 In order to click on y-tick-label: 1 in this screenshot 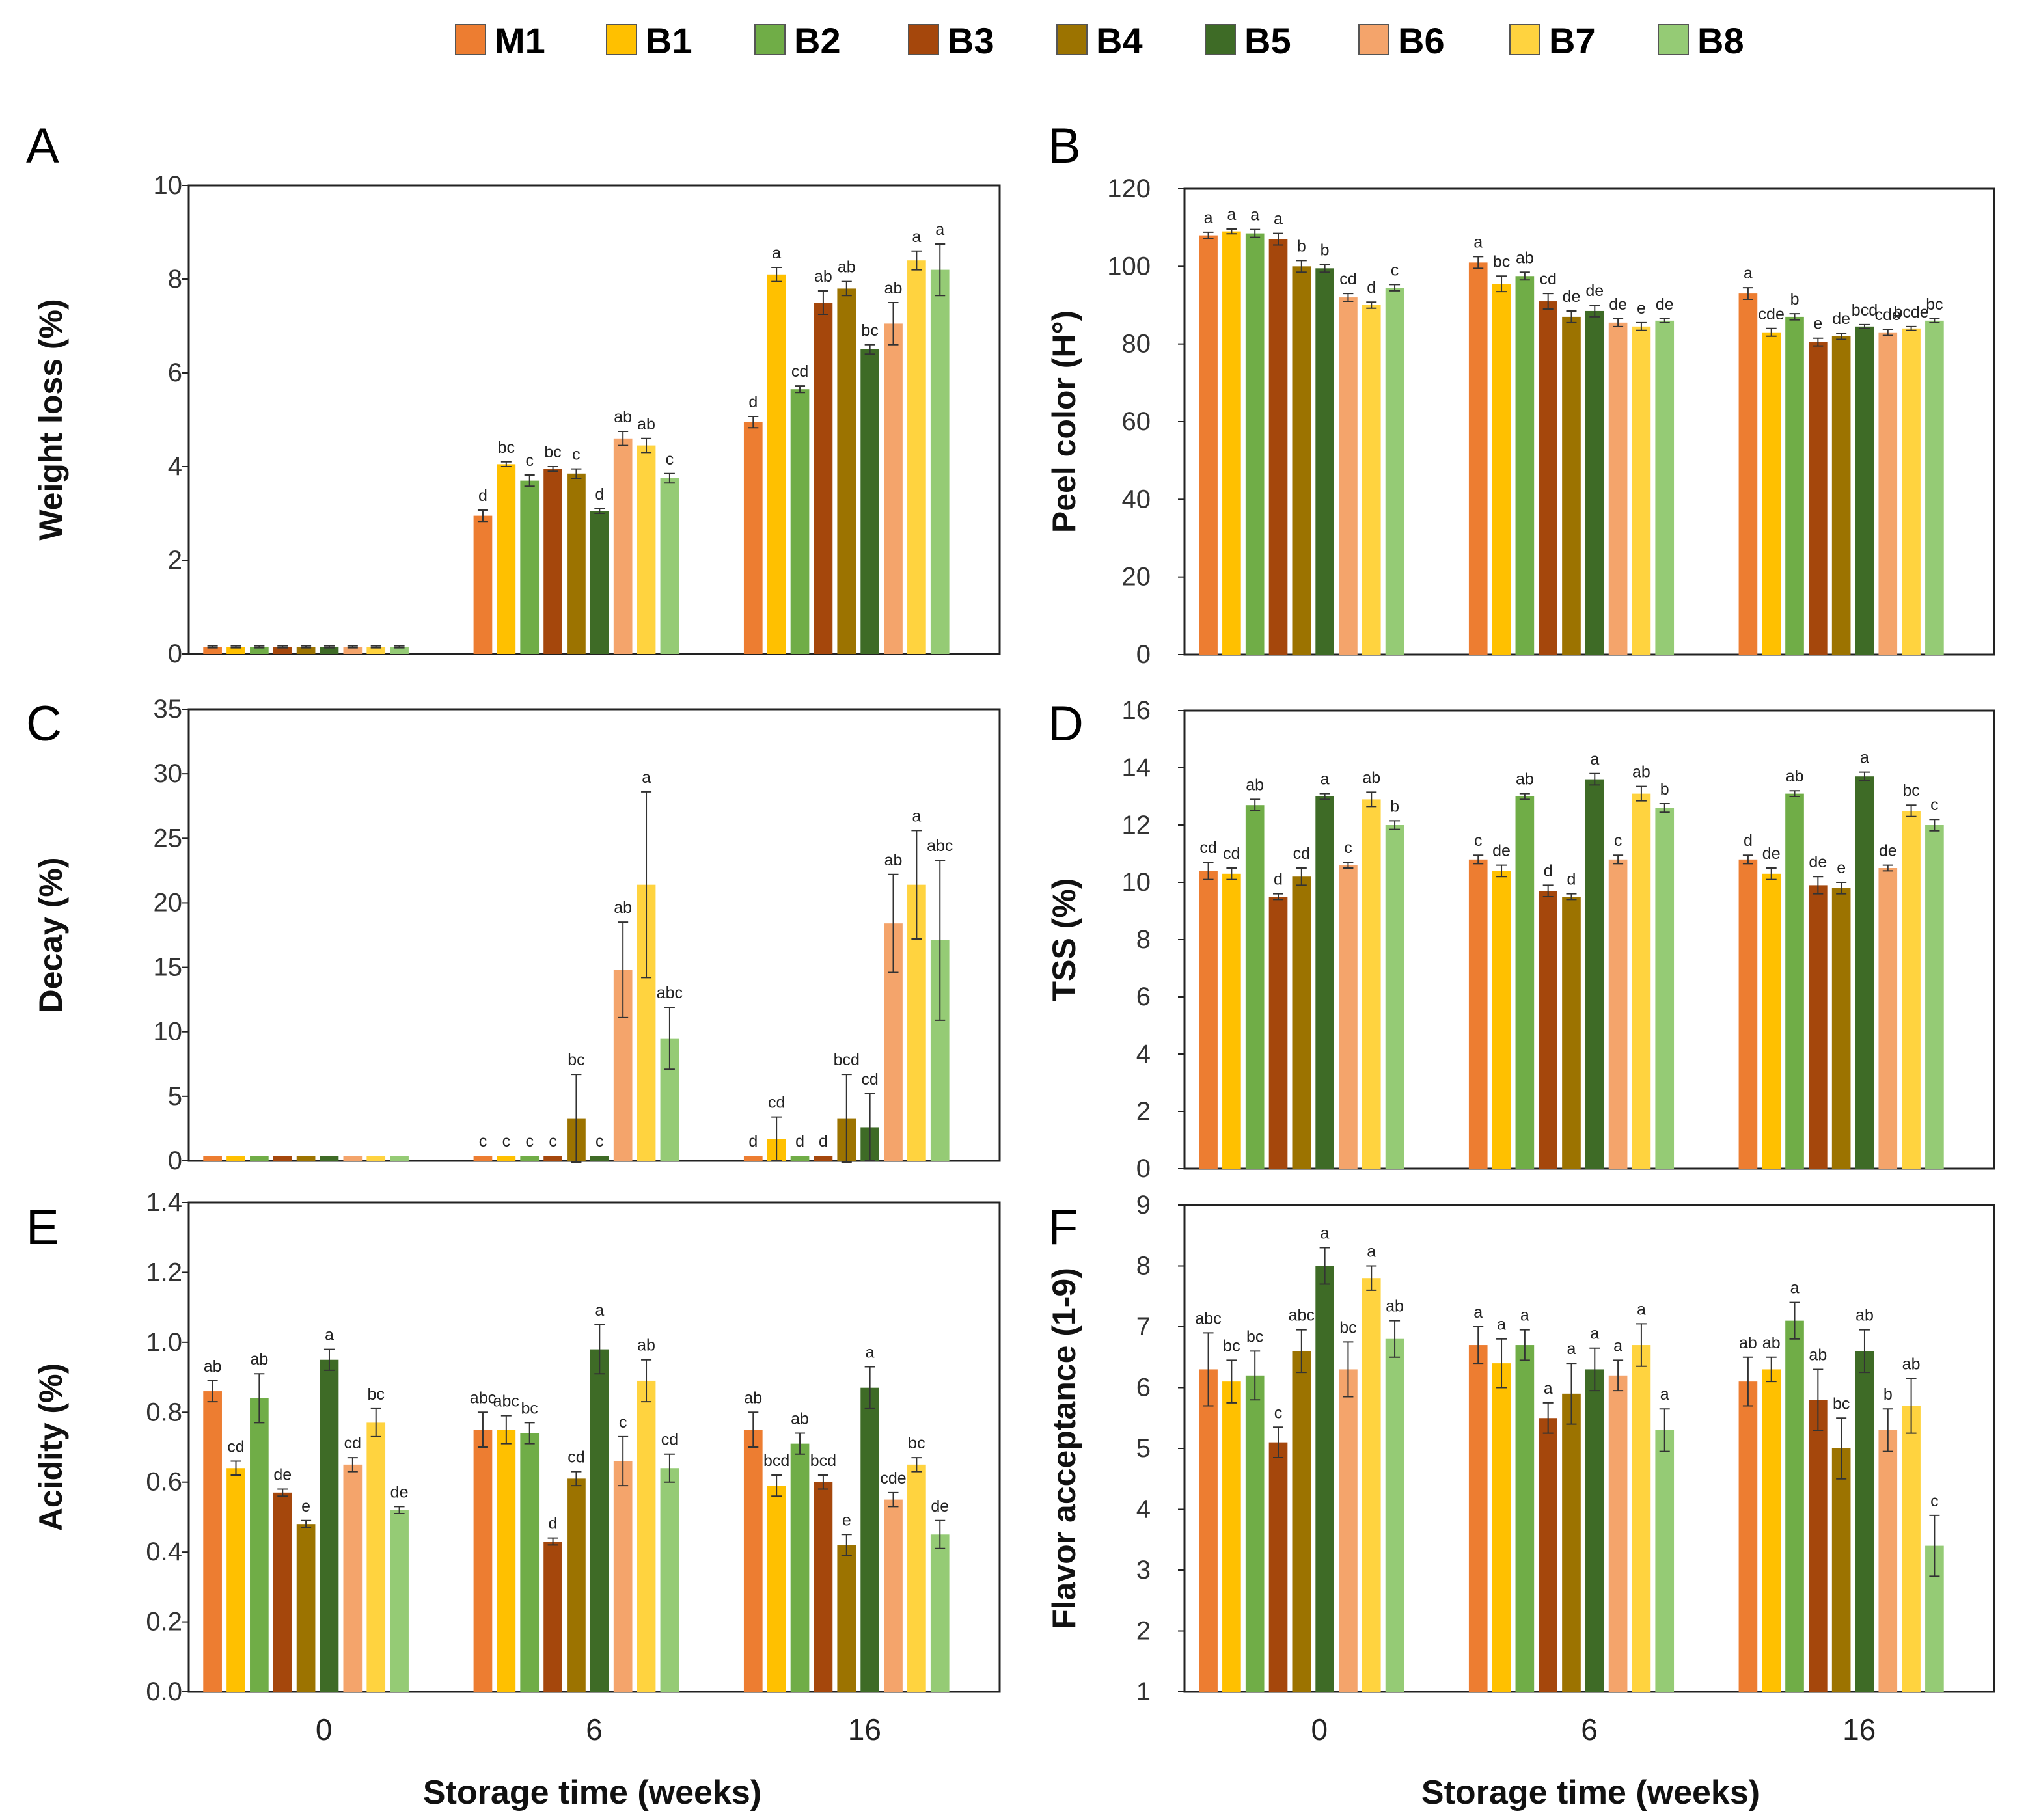, I will do `click(1143, 1691)`.